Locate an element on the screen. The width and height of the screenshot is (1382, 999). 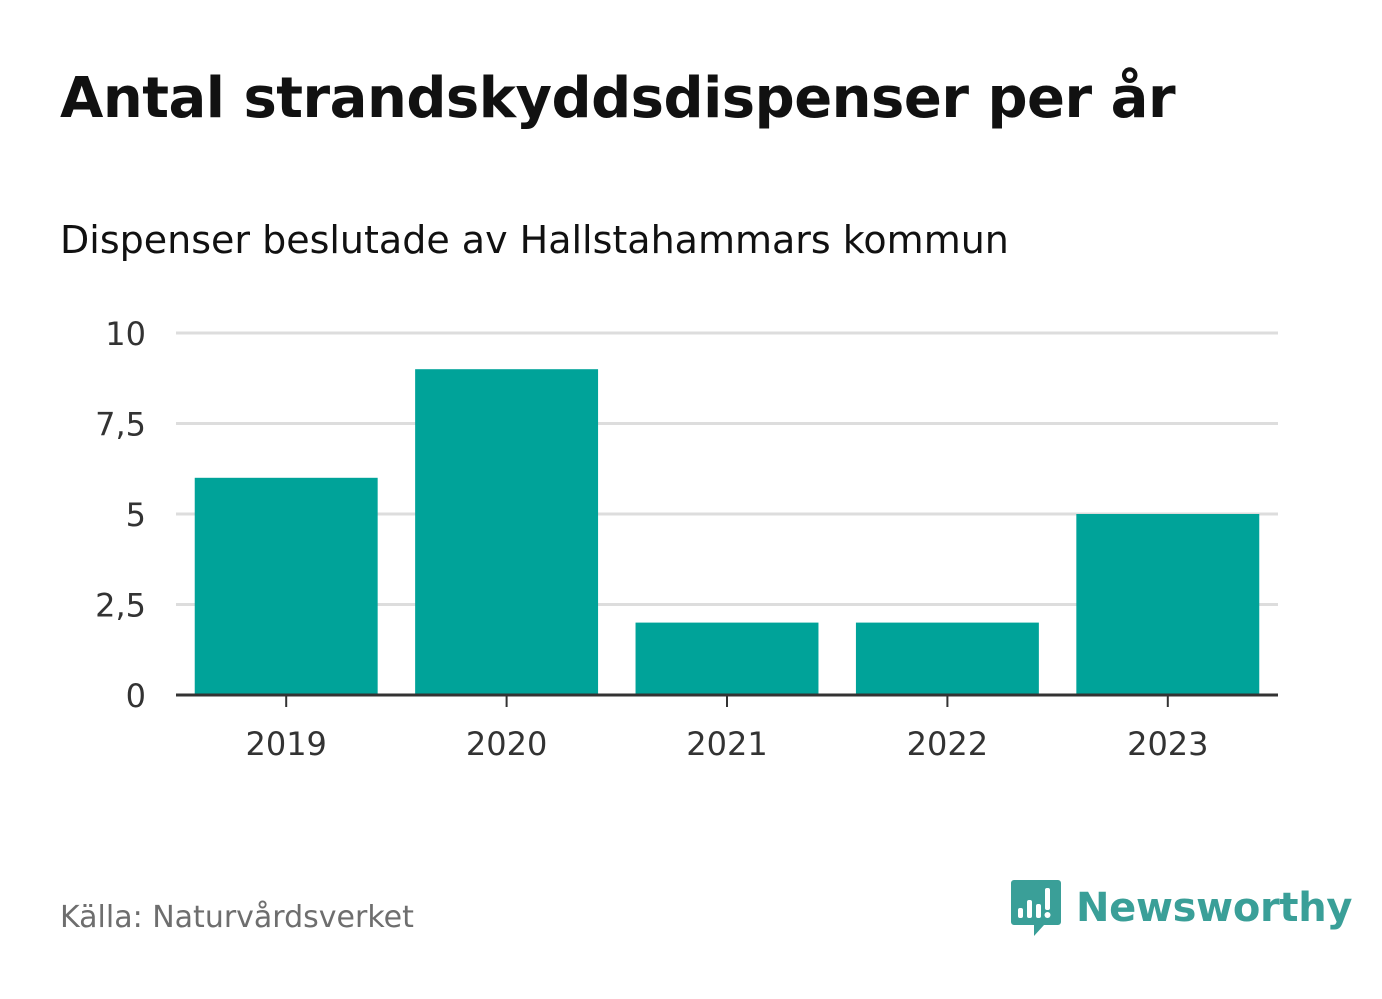
x-tick-label: 2023 is located at coordinates (1167, 744).